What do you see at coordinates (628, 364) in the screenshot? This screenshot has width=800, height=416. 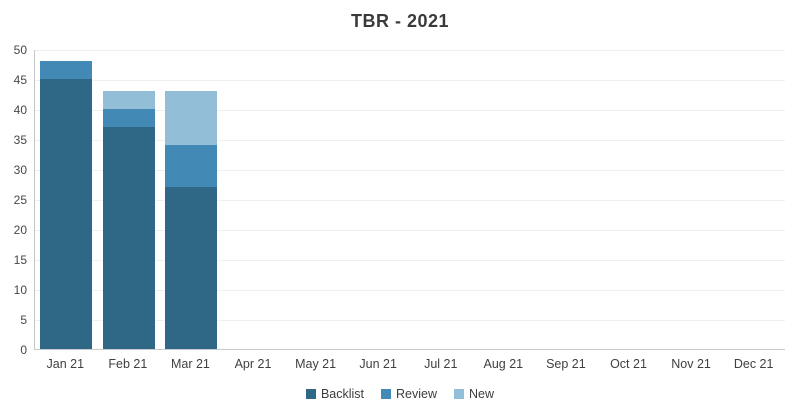 I see `x-tick-label: Oct 21` at bounding box center [628, 364].